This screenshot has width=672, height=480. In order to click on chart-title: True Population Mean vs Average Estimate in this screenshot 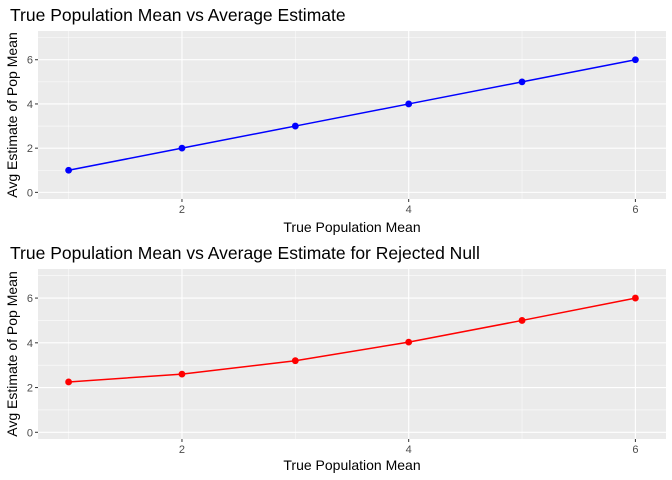, I will do `click(178, 15)`.